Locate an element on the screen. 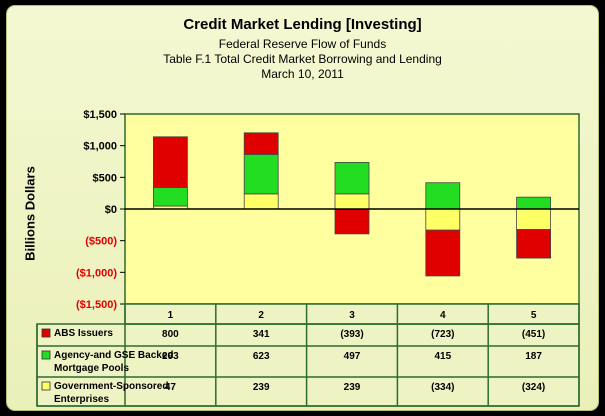 This screenshot has height=416, width=605. x-tick-label: 3 is located at coordinates (352, 315).